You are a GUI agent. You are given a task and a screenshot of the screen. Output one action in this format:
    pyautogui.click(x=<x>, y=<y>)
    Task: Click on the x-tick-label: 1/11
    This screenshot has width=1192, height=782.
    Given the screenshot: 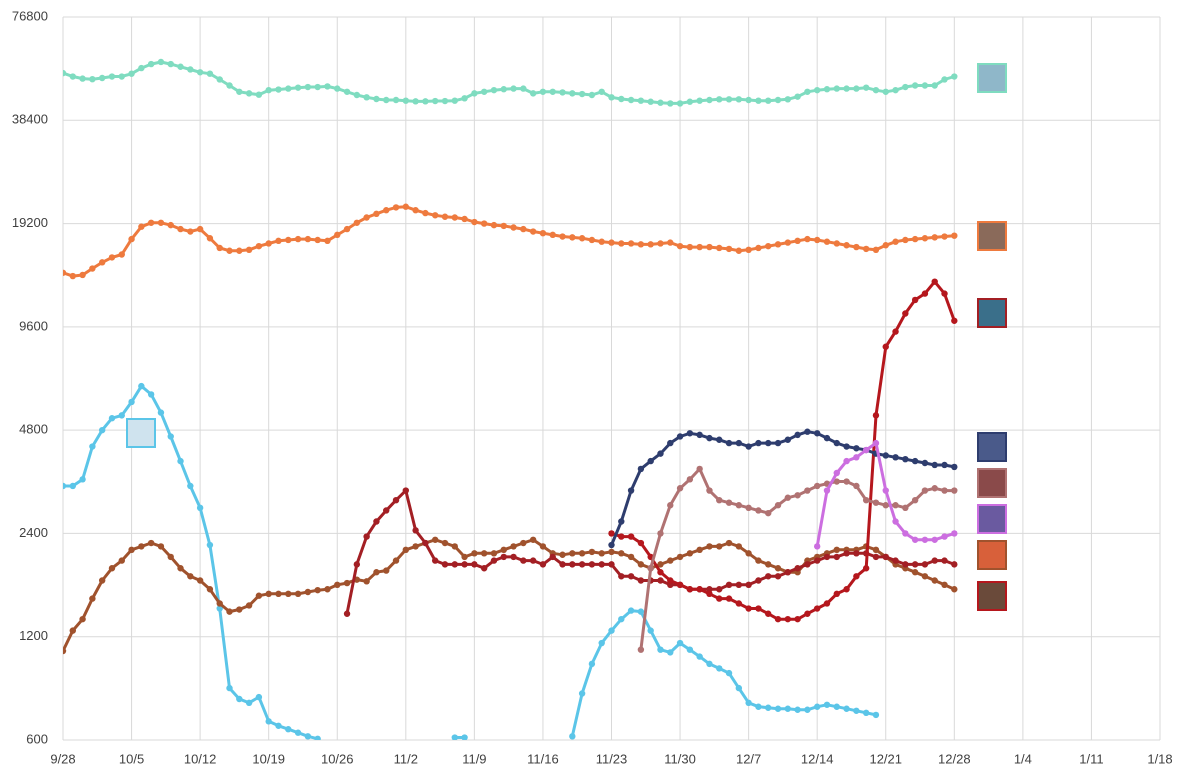 What is the action you would take?
    pyautogui.click(x=1091, y=758)
    